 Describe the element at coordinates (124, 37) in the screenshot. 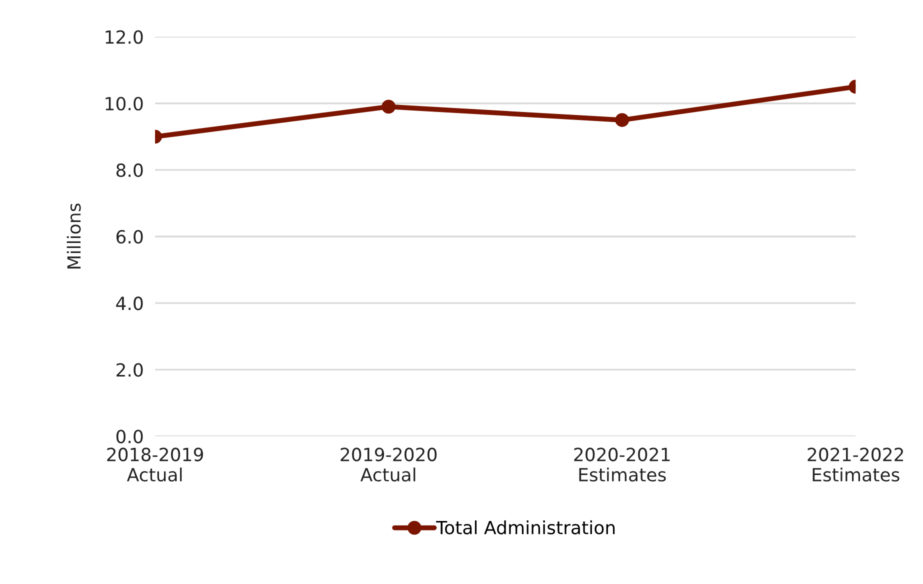

I see `y-tick-label: 12.0` at that location.